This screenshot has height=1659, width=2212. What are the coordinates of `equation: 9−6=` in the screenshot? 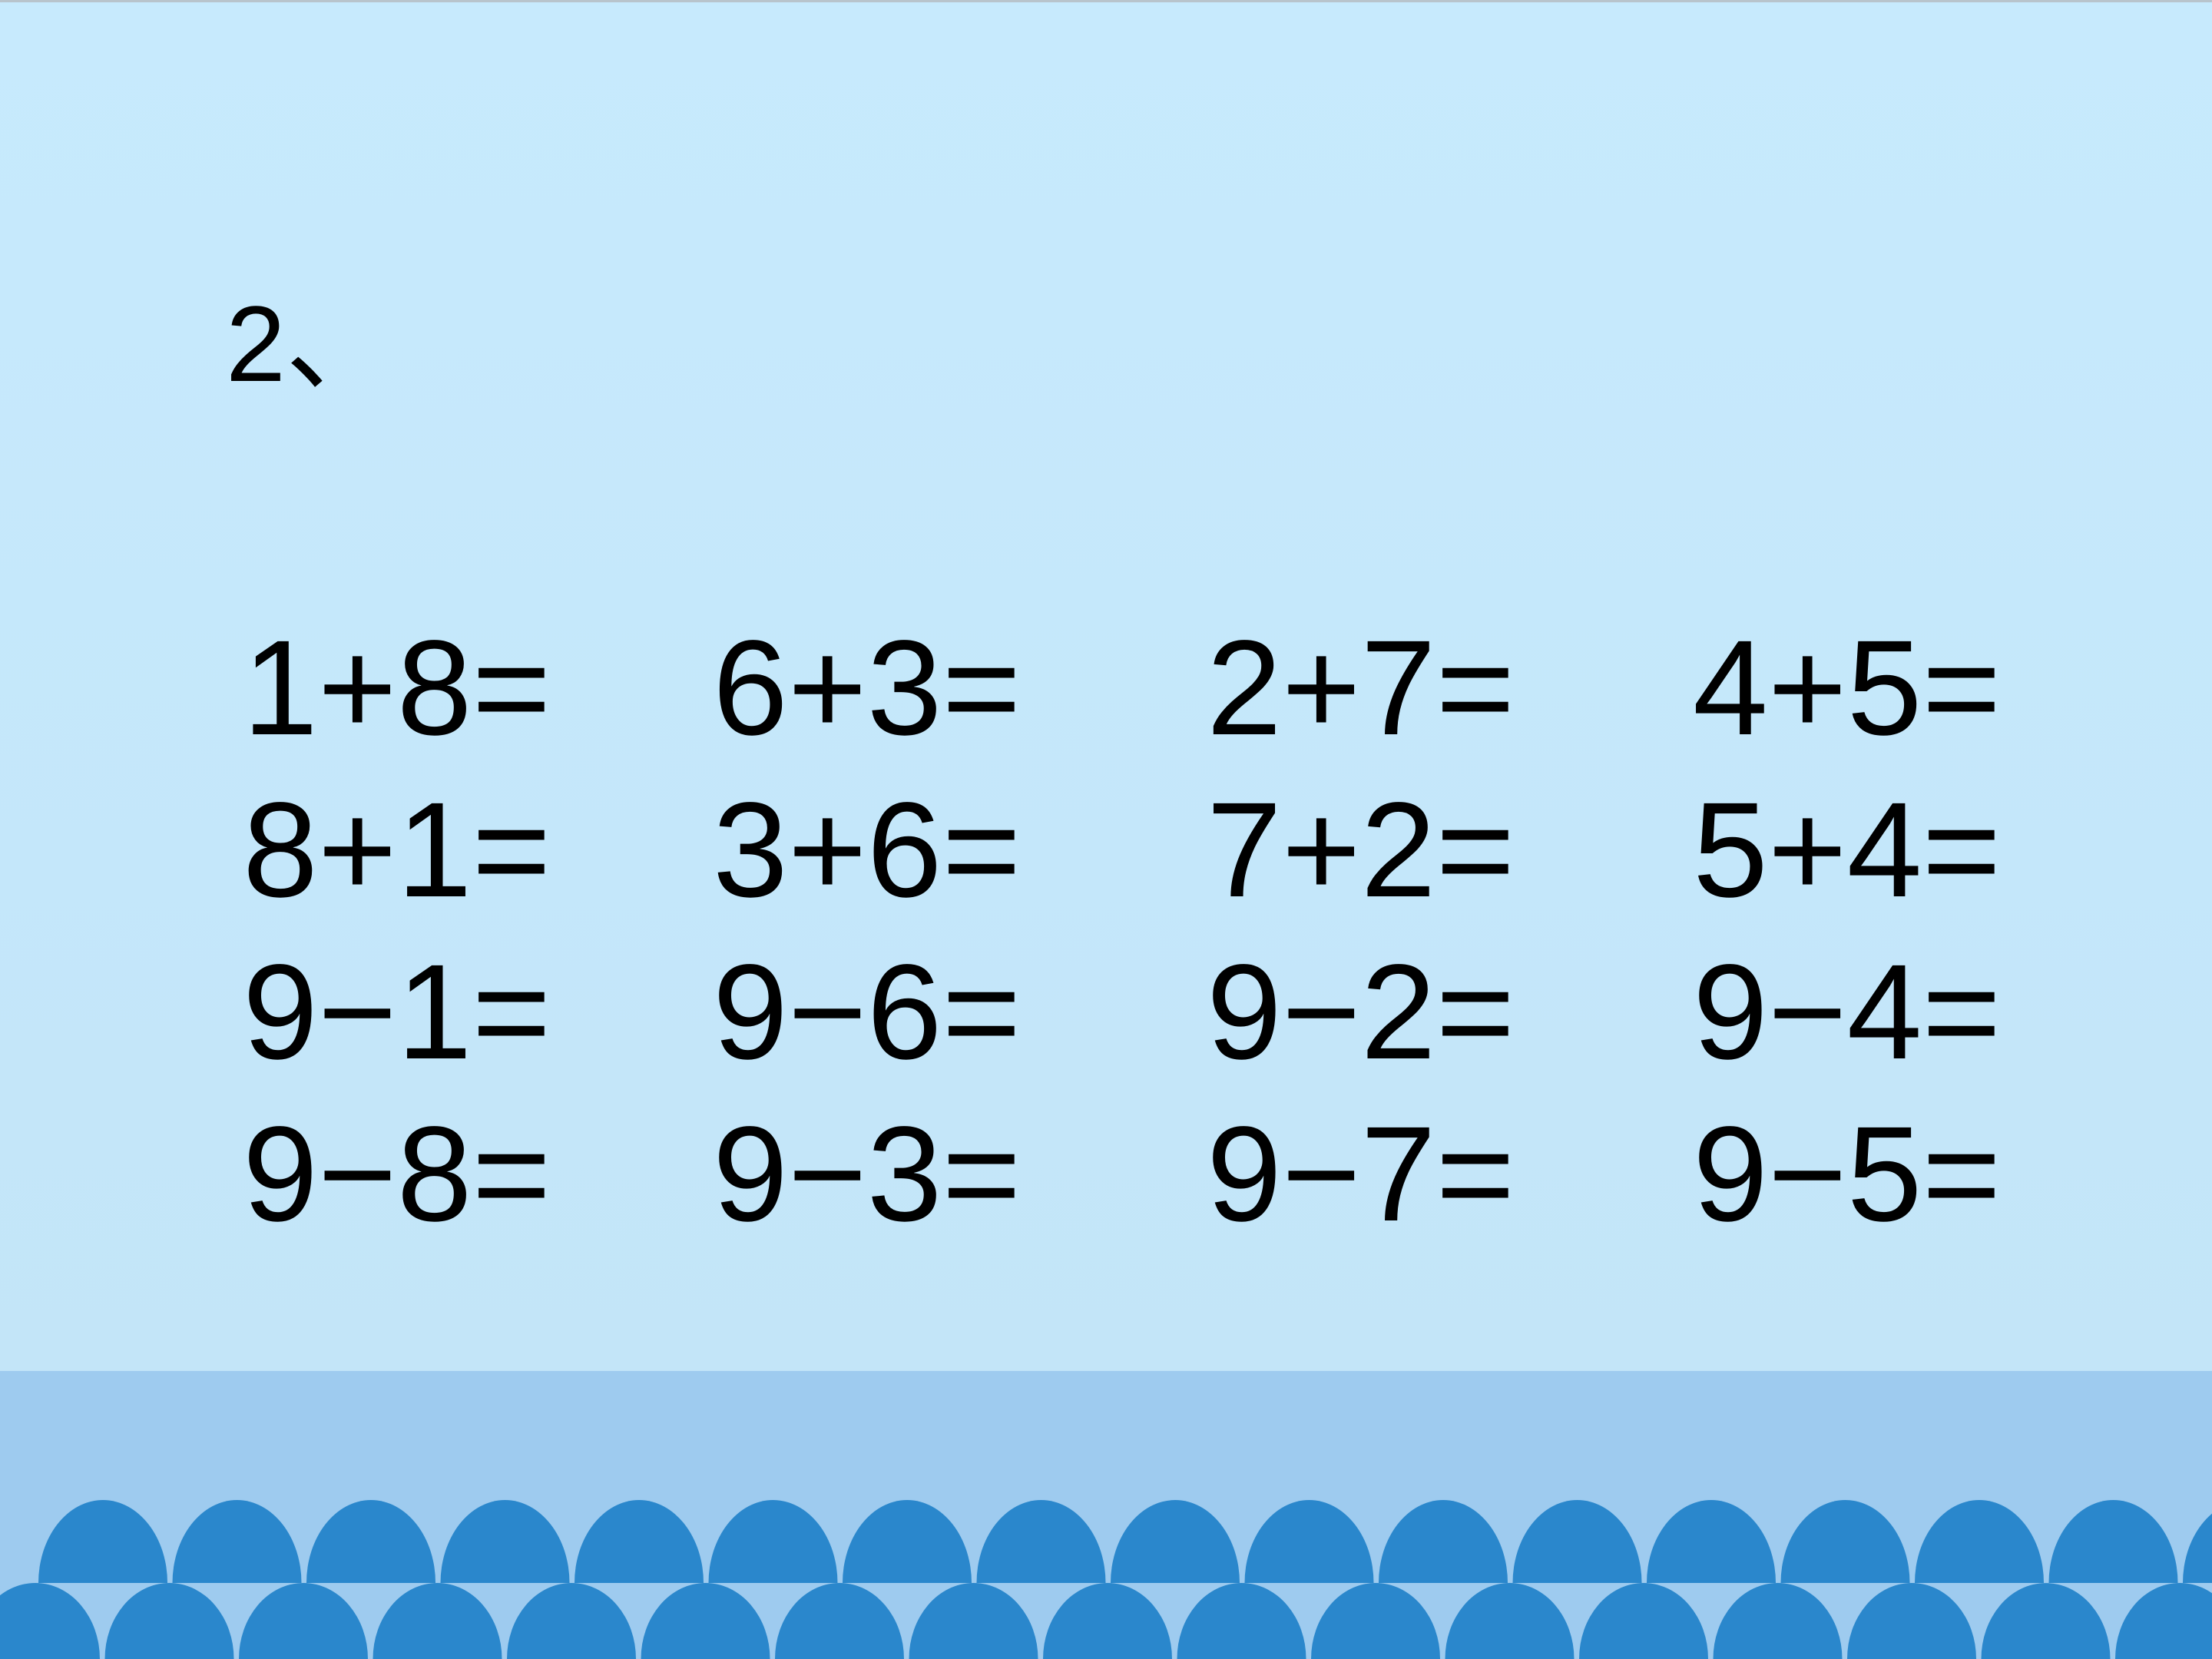 It's located at (868, 1012).